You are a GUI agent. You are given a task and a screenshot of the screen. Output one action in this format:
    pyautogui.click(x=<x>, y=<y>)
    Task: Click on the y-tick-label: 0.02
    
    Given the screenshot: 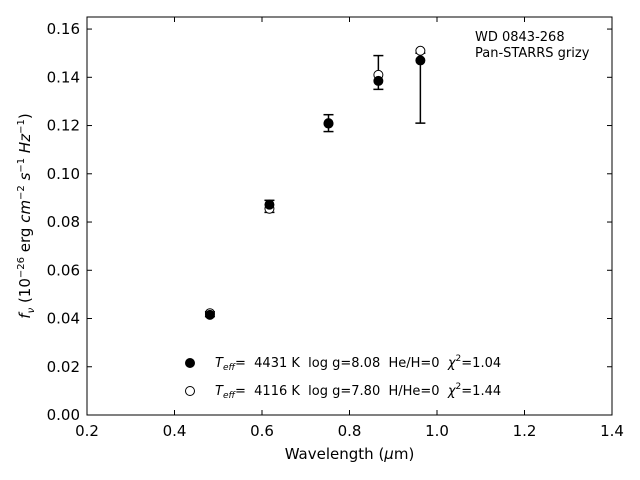 What is the action you would take?
    pyautogui.click(x=63, y=367)
    